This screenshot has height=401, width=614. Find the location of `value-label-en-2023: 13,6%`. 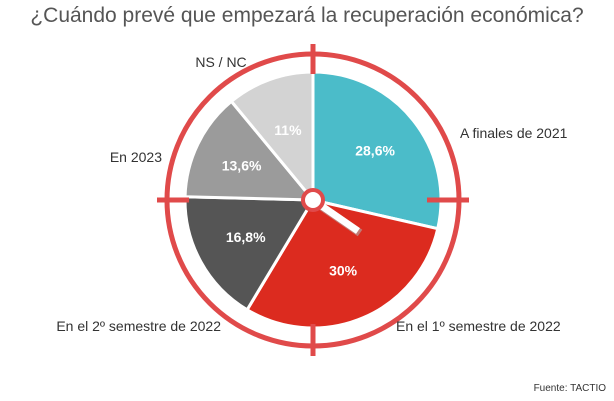

value-label-en-2023: 13,6% is located at coordinates (242, 165).